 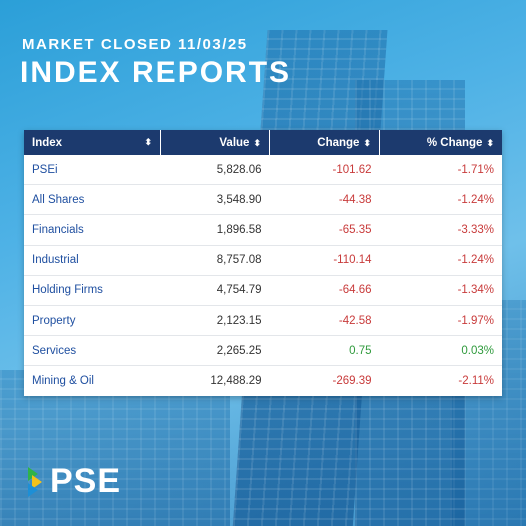 What do you see at coordinates (92, 200) in the screenshot?
I see `index-name: All Shares` at bounding box center [92, 200].